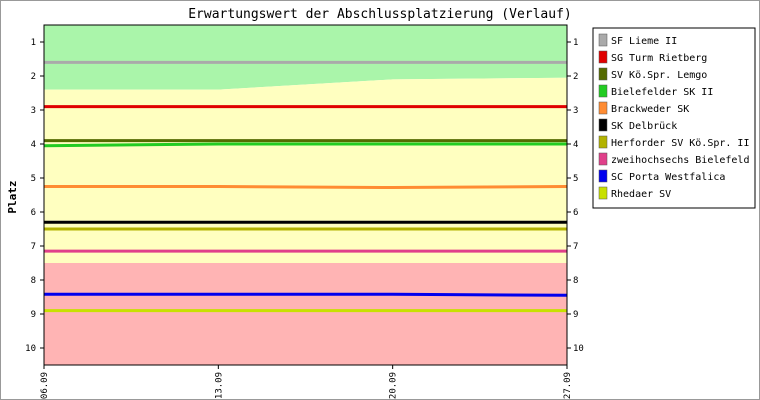 The height and width of the screenshot is (400, 760). I want to click on y-tick-label-right-6: 6, so click(575, 213).